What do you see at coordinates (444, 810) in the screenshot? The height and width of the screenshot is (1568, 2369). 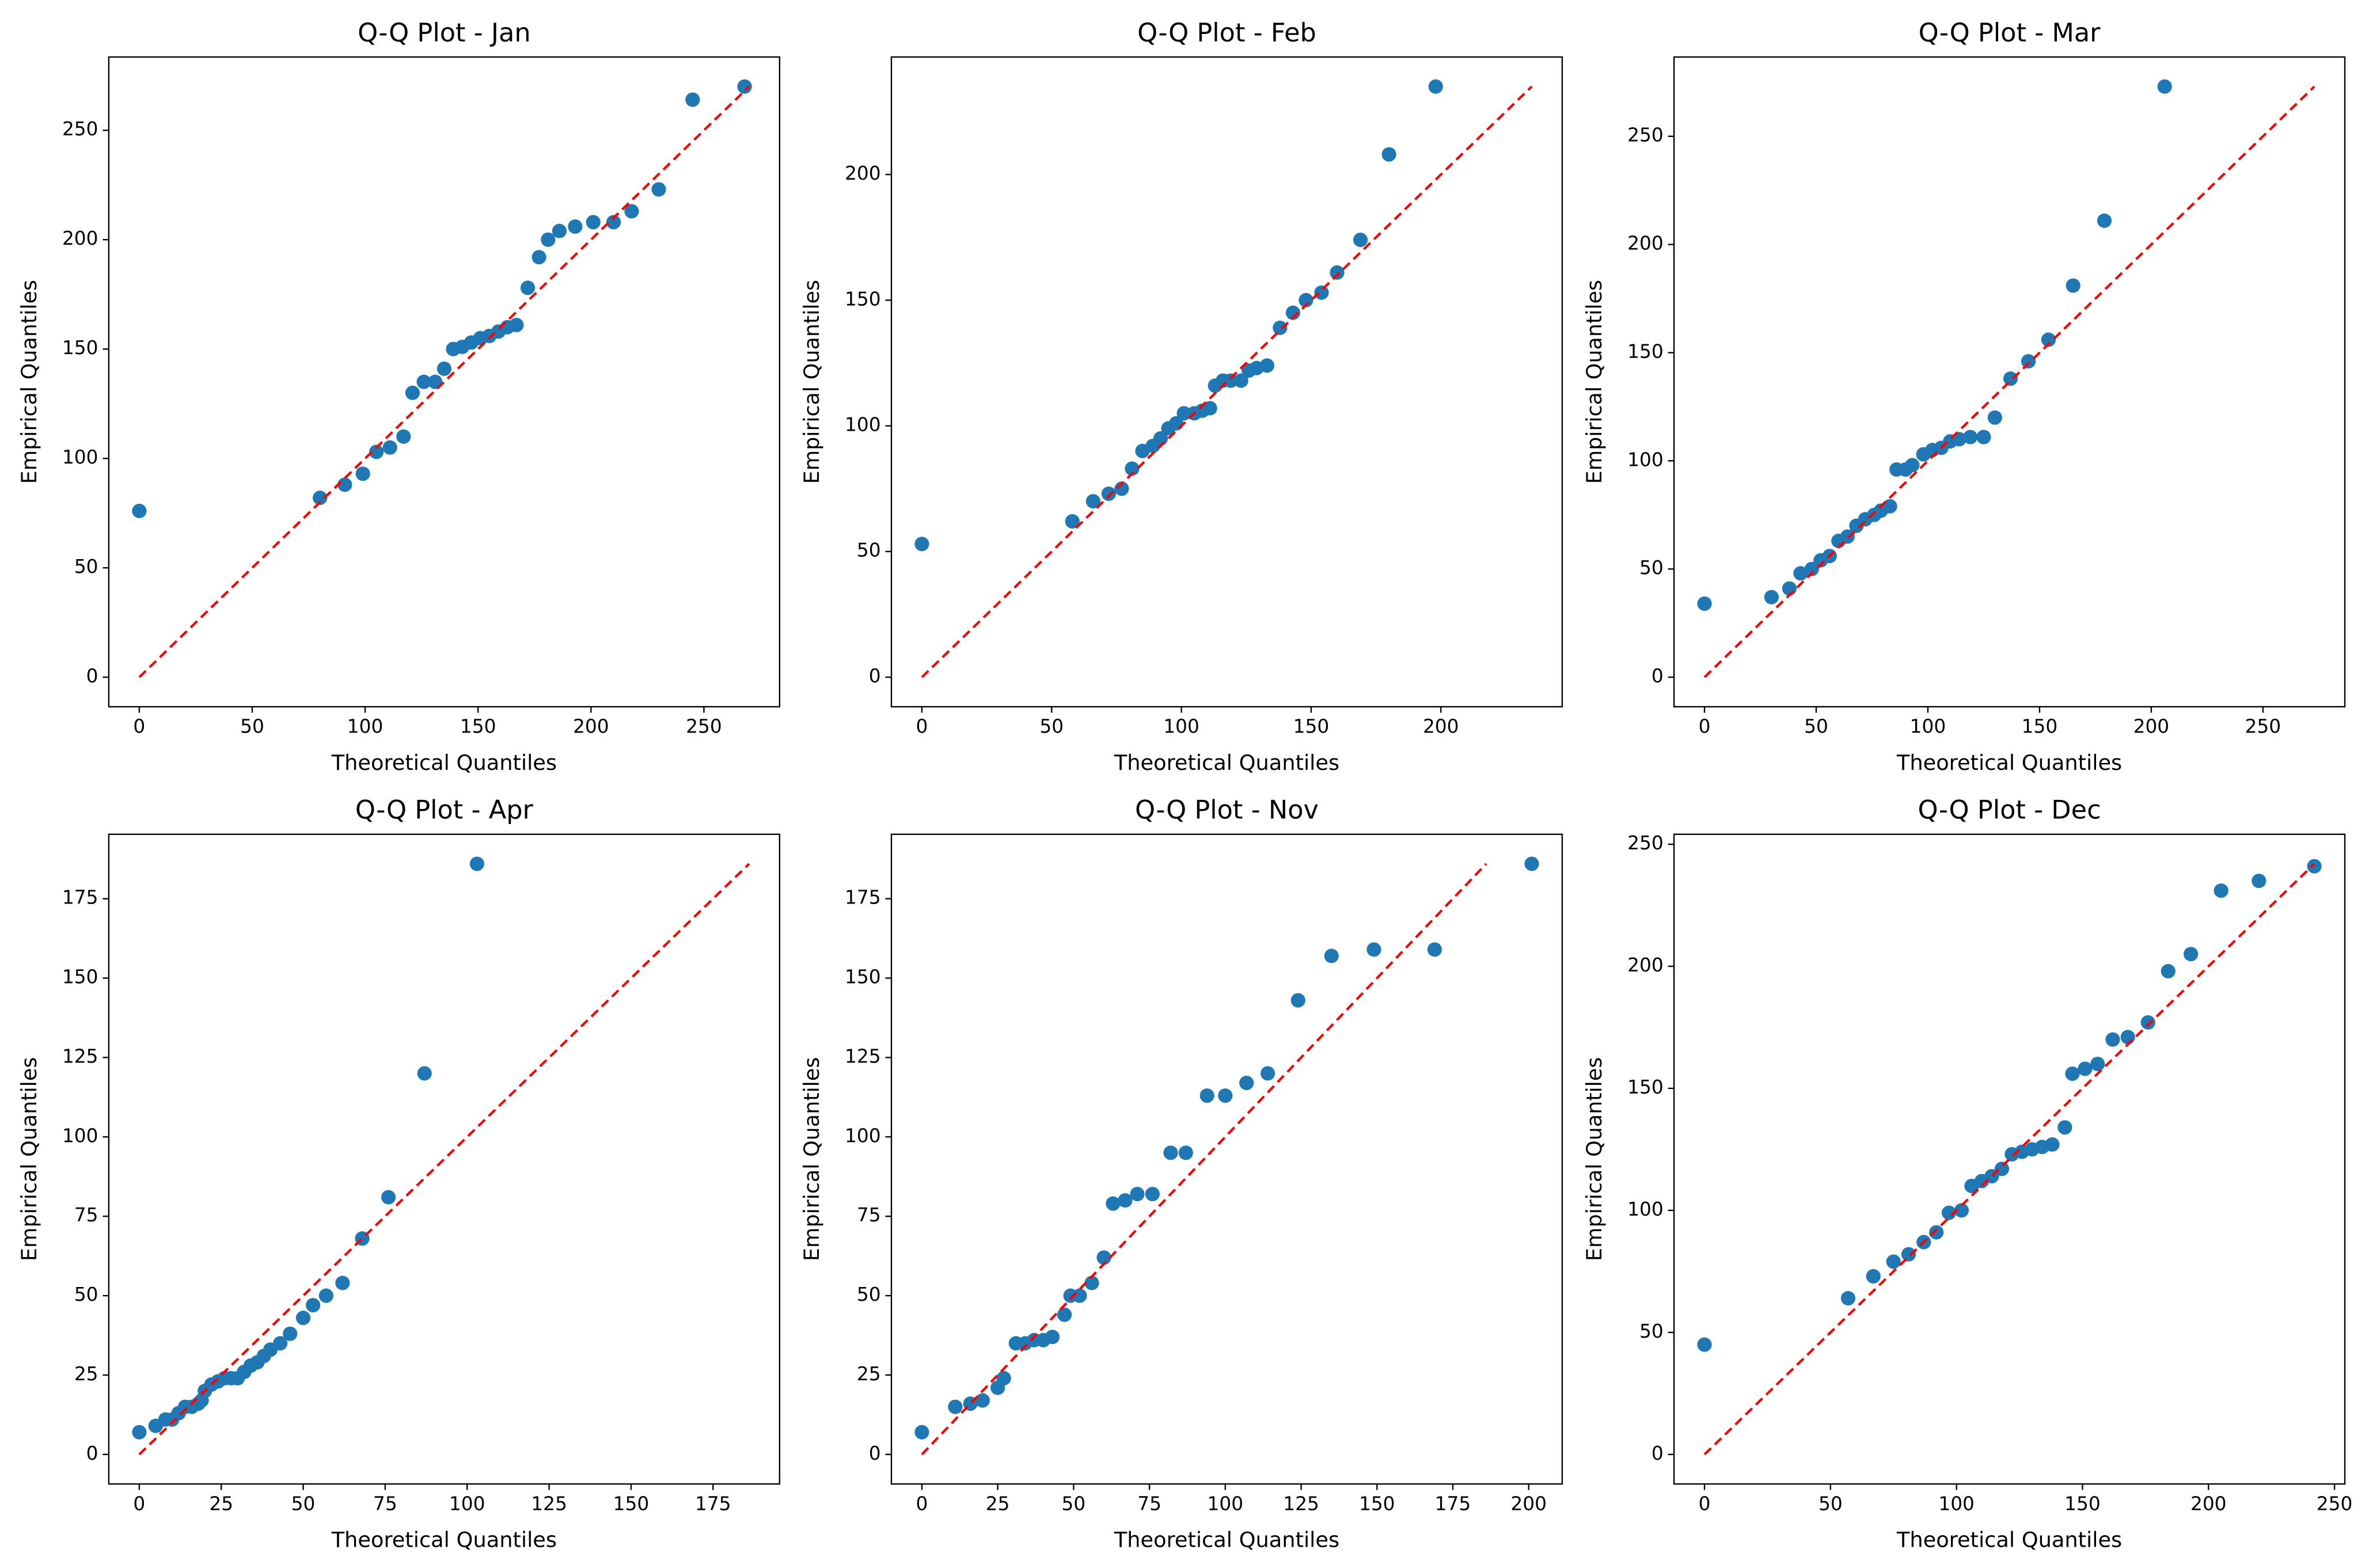 I see `chart-title: Q-Q Plot - Apr` at bounding box center [444, 810].